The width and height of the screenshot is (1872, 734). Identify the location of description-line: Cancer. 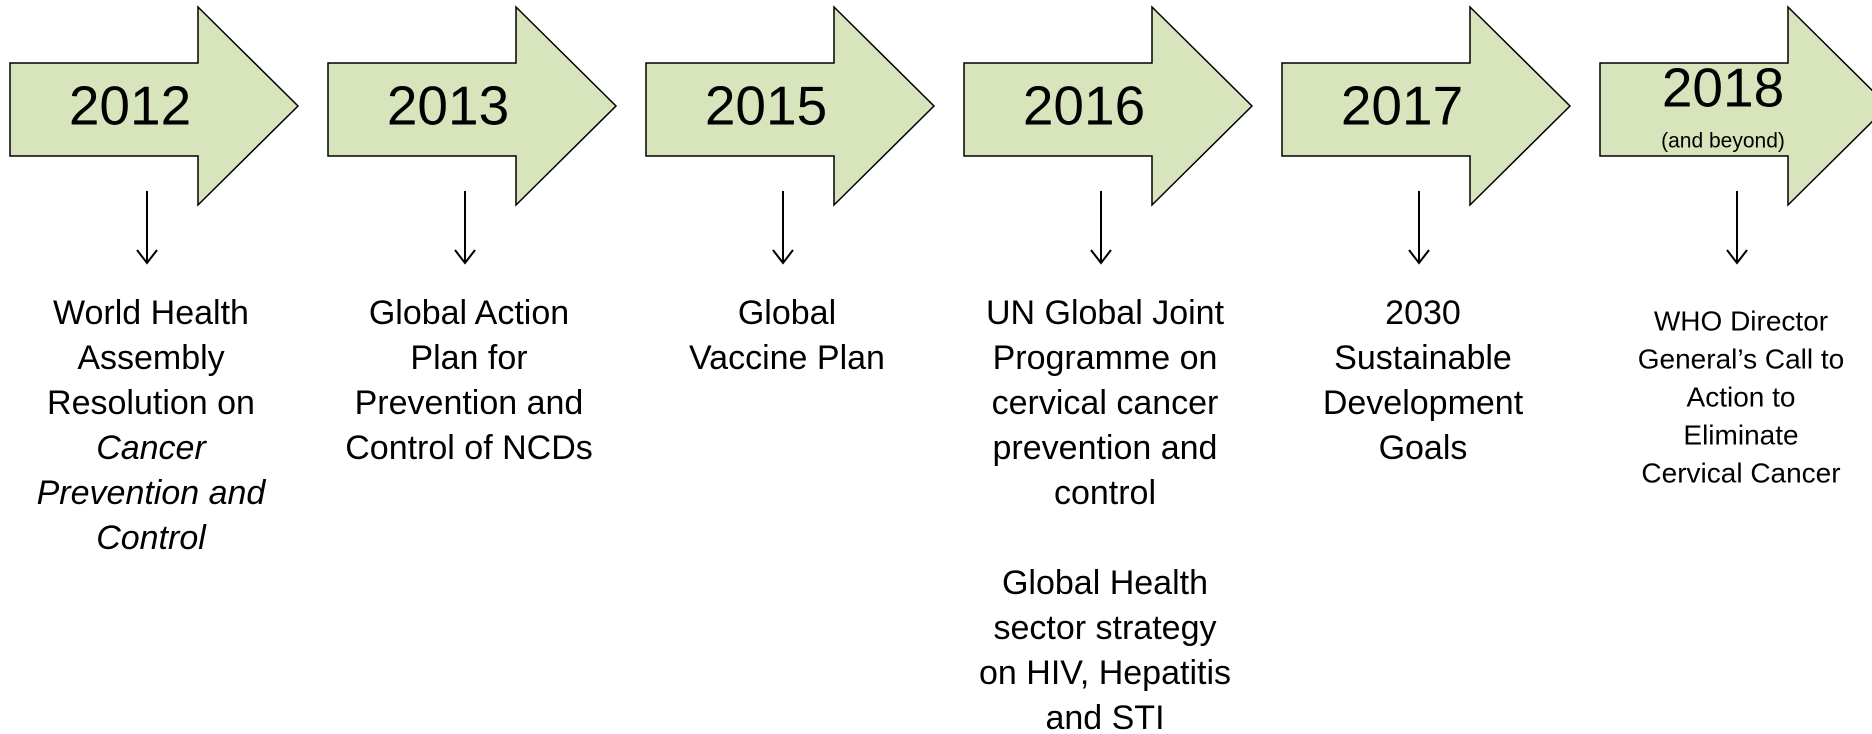
(151, 448).